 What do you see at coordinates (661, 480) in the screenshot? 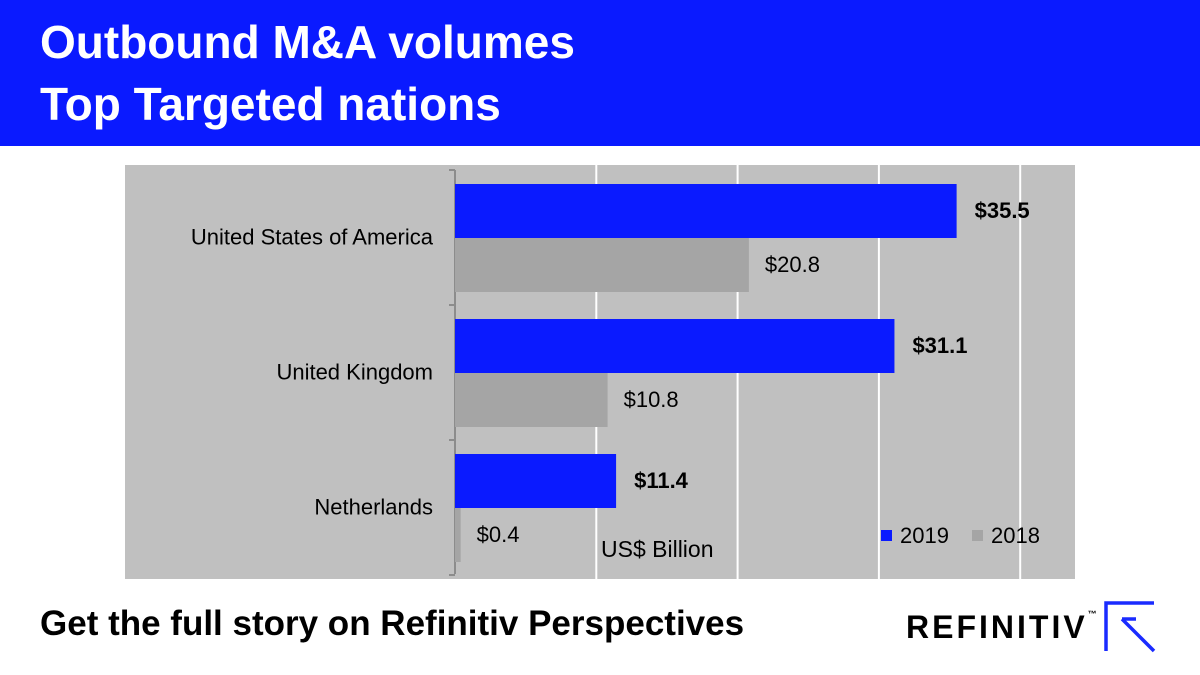
I see `data-label-2019: $11.4` at bounding box center [661, 480].